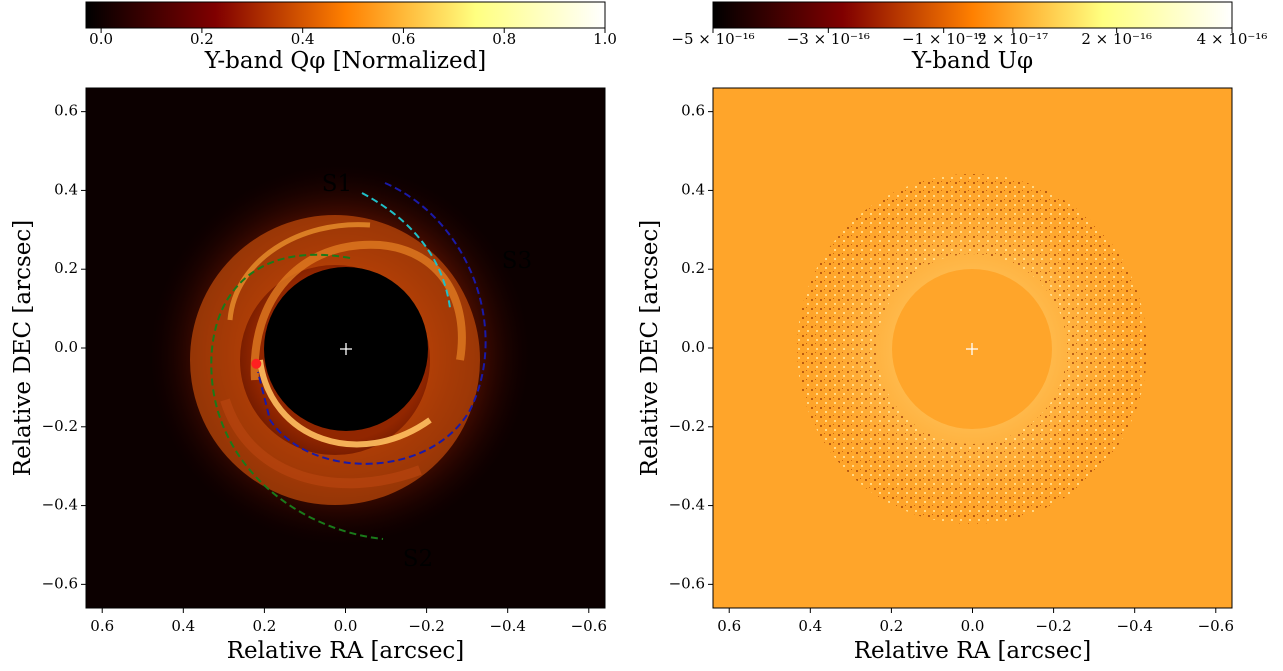  What do you see at coordinates (256, 363) in the screenshot?
I see `marker` at bounding box center [256, 363].